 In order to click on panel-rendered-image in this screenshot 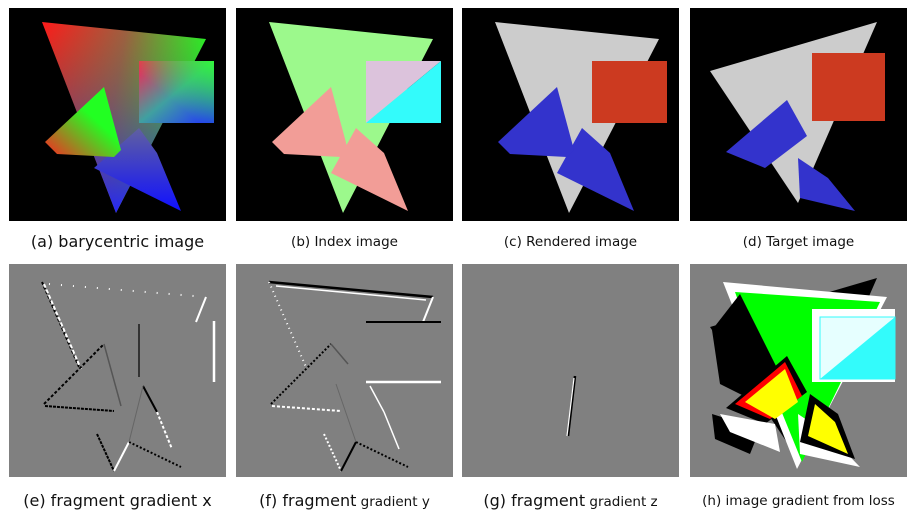, I will do `click(570, 114)`.